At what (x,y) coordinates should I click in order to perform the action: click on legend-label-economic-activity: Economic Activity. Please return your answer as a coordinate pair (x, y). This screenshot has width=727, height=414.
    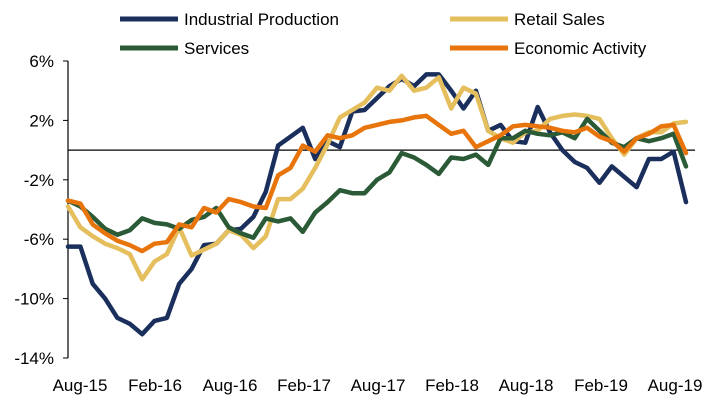
    Looking at the image, I should click on (580, 48).